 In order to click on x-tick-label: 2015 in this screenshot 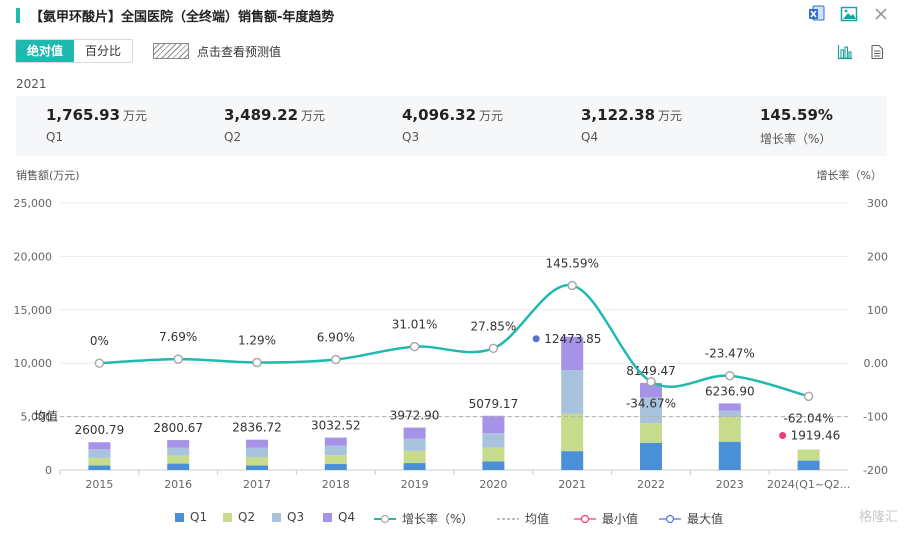, I will do `click(99, 484)`.